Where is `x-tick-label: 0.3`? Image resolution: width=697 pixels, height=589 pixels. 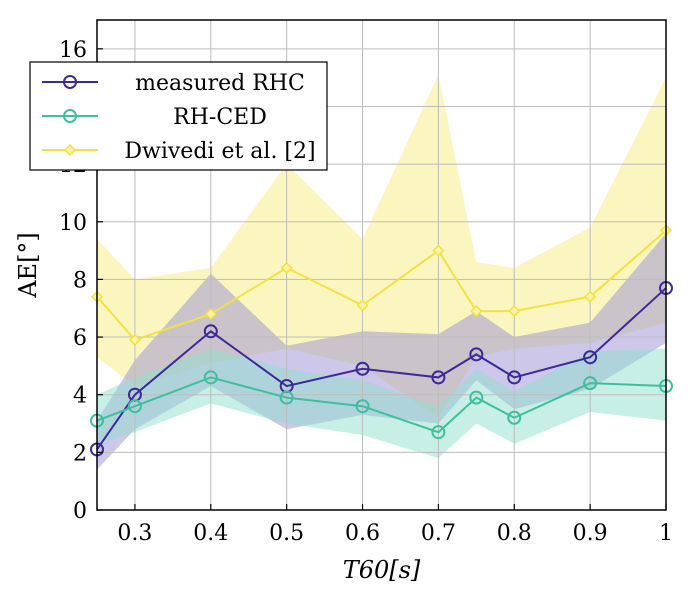 x-tick-label: 0.3 is located at coordinates (134, 533).